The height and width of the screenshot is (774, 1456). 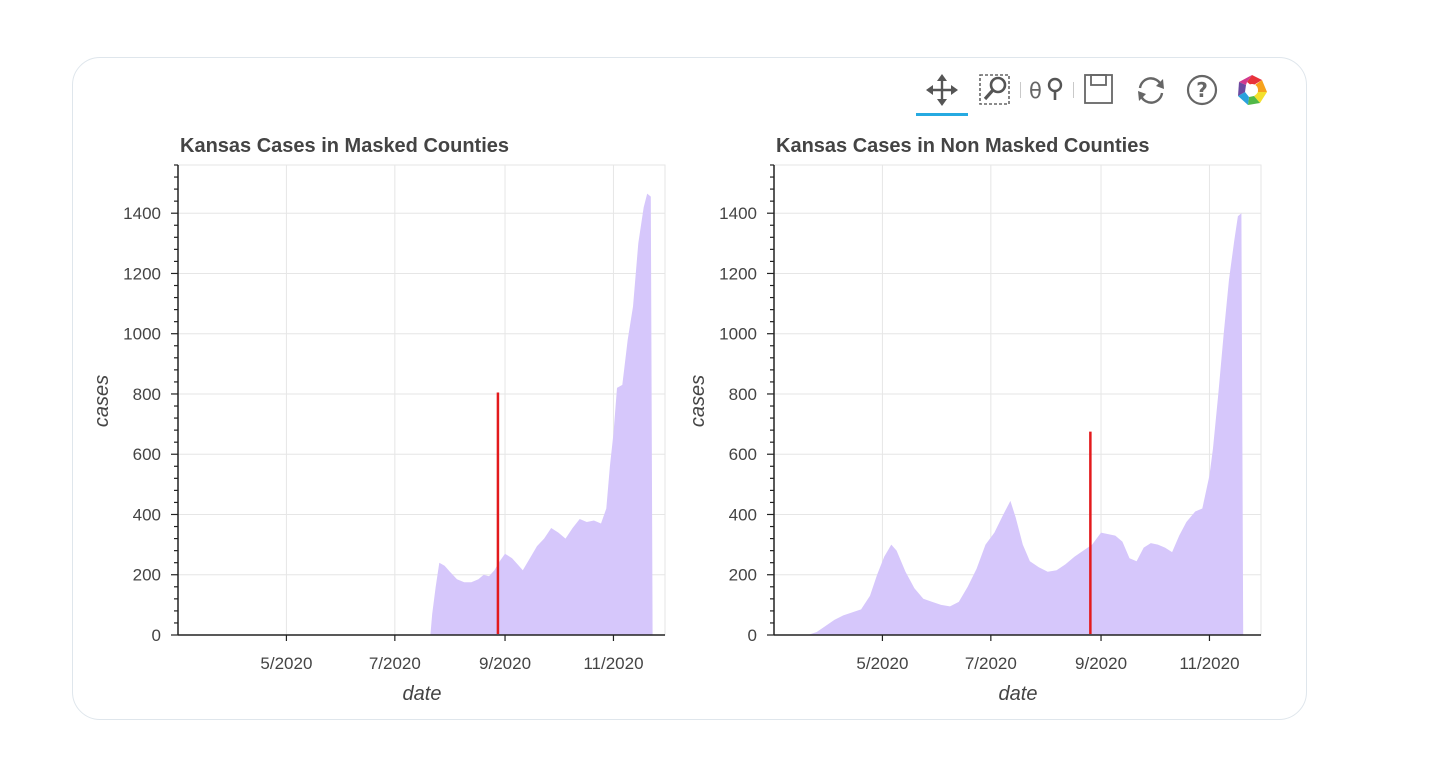 I want to click on cases-area, so click(x=541, y=414).